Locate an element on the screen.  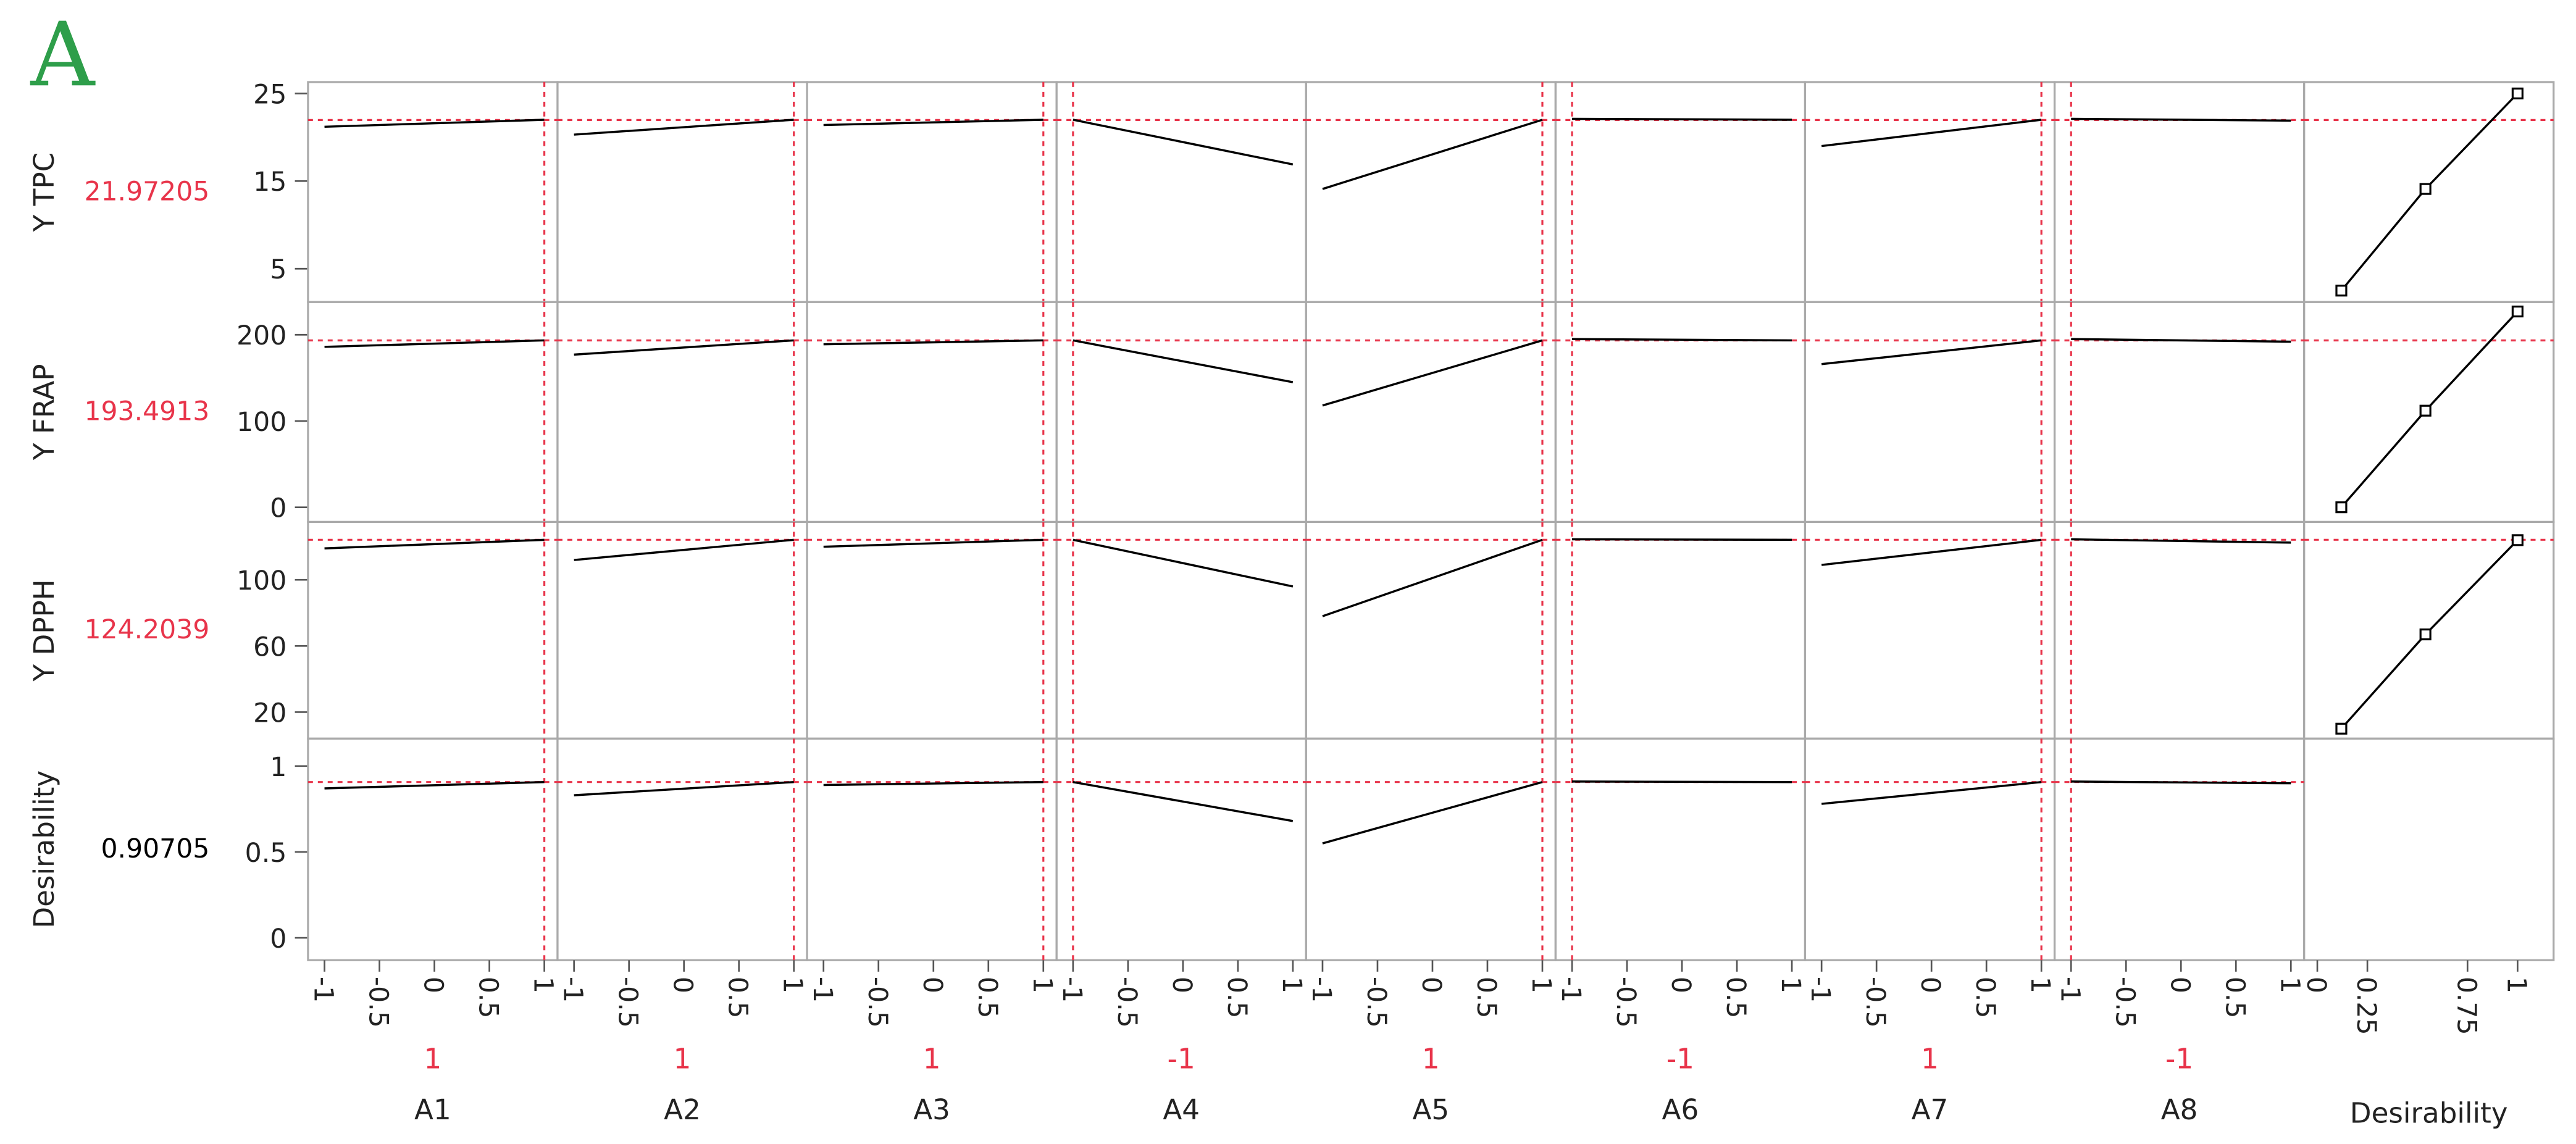
y-tick-label: 25 is located at coordinates (269, 95).